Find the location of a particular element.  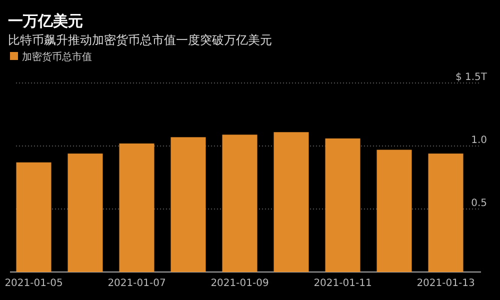

x-tick-label: 2021-01-05 is located at coordinates (33, 283).